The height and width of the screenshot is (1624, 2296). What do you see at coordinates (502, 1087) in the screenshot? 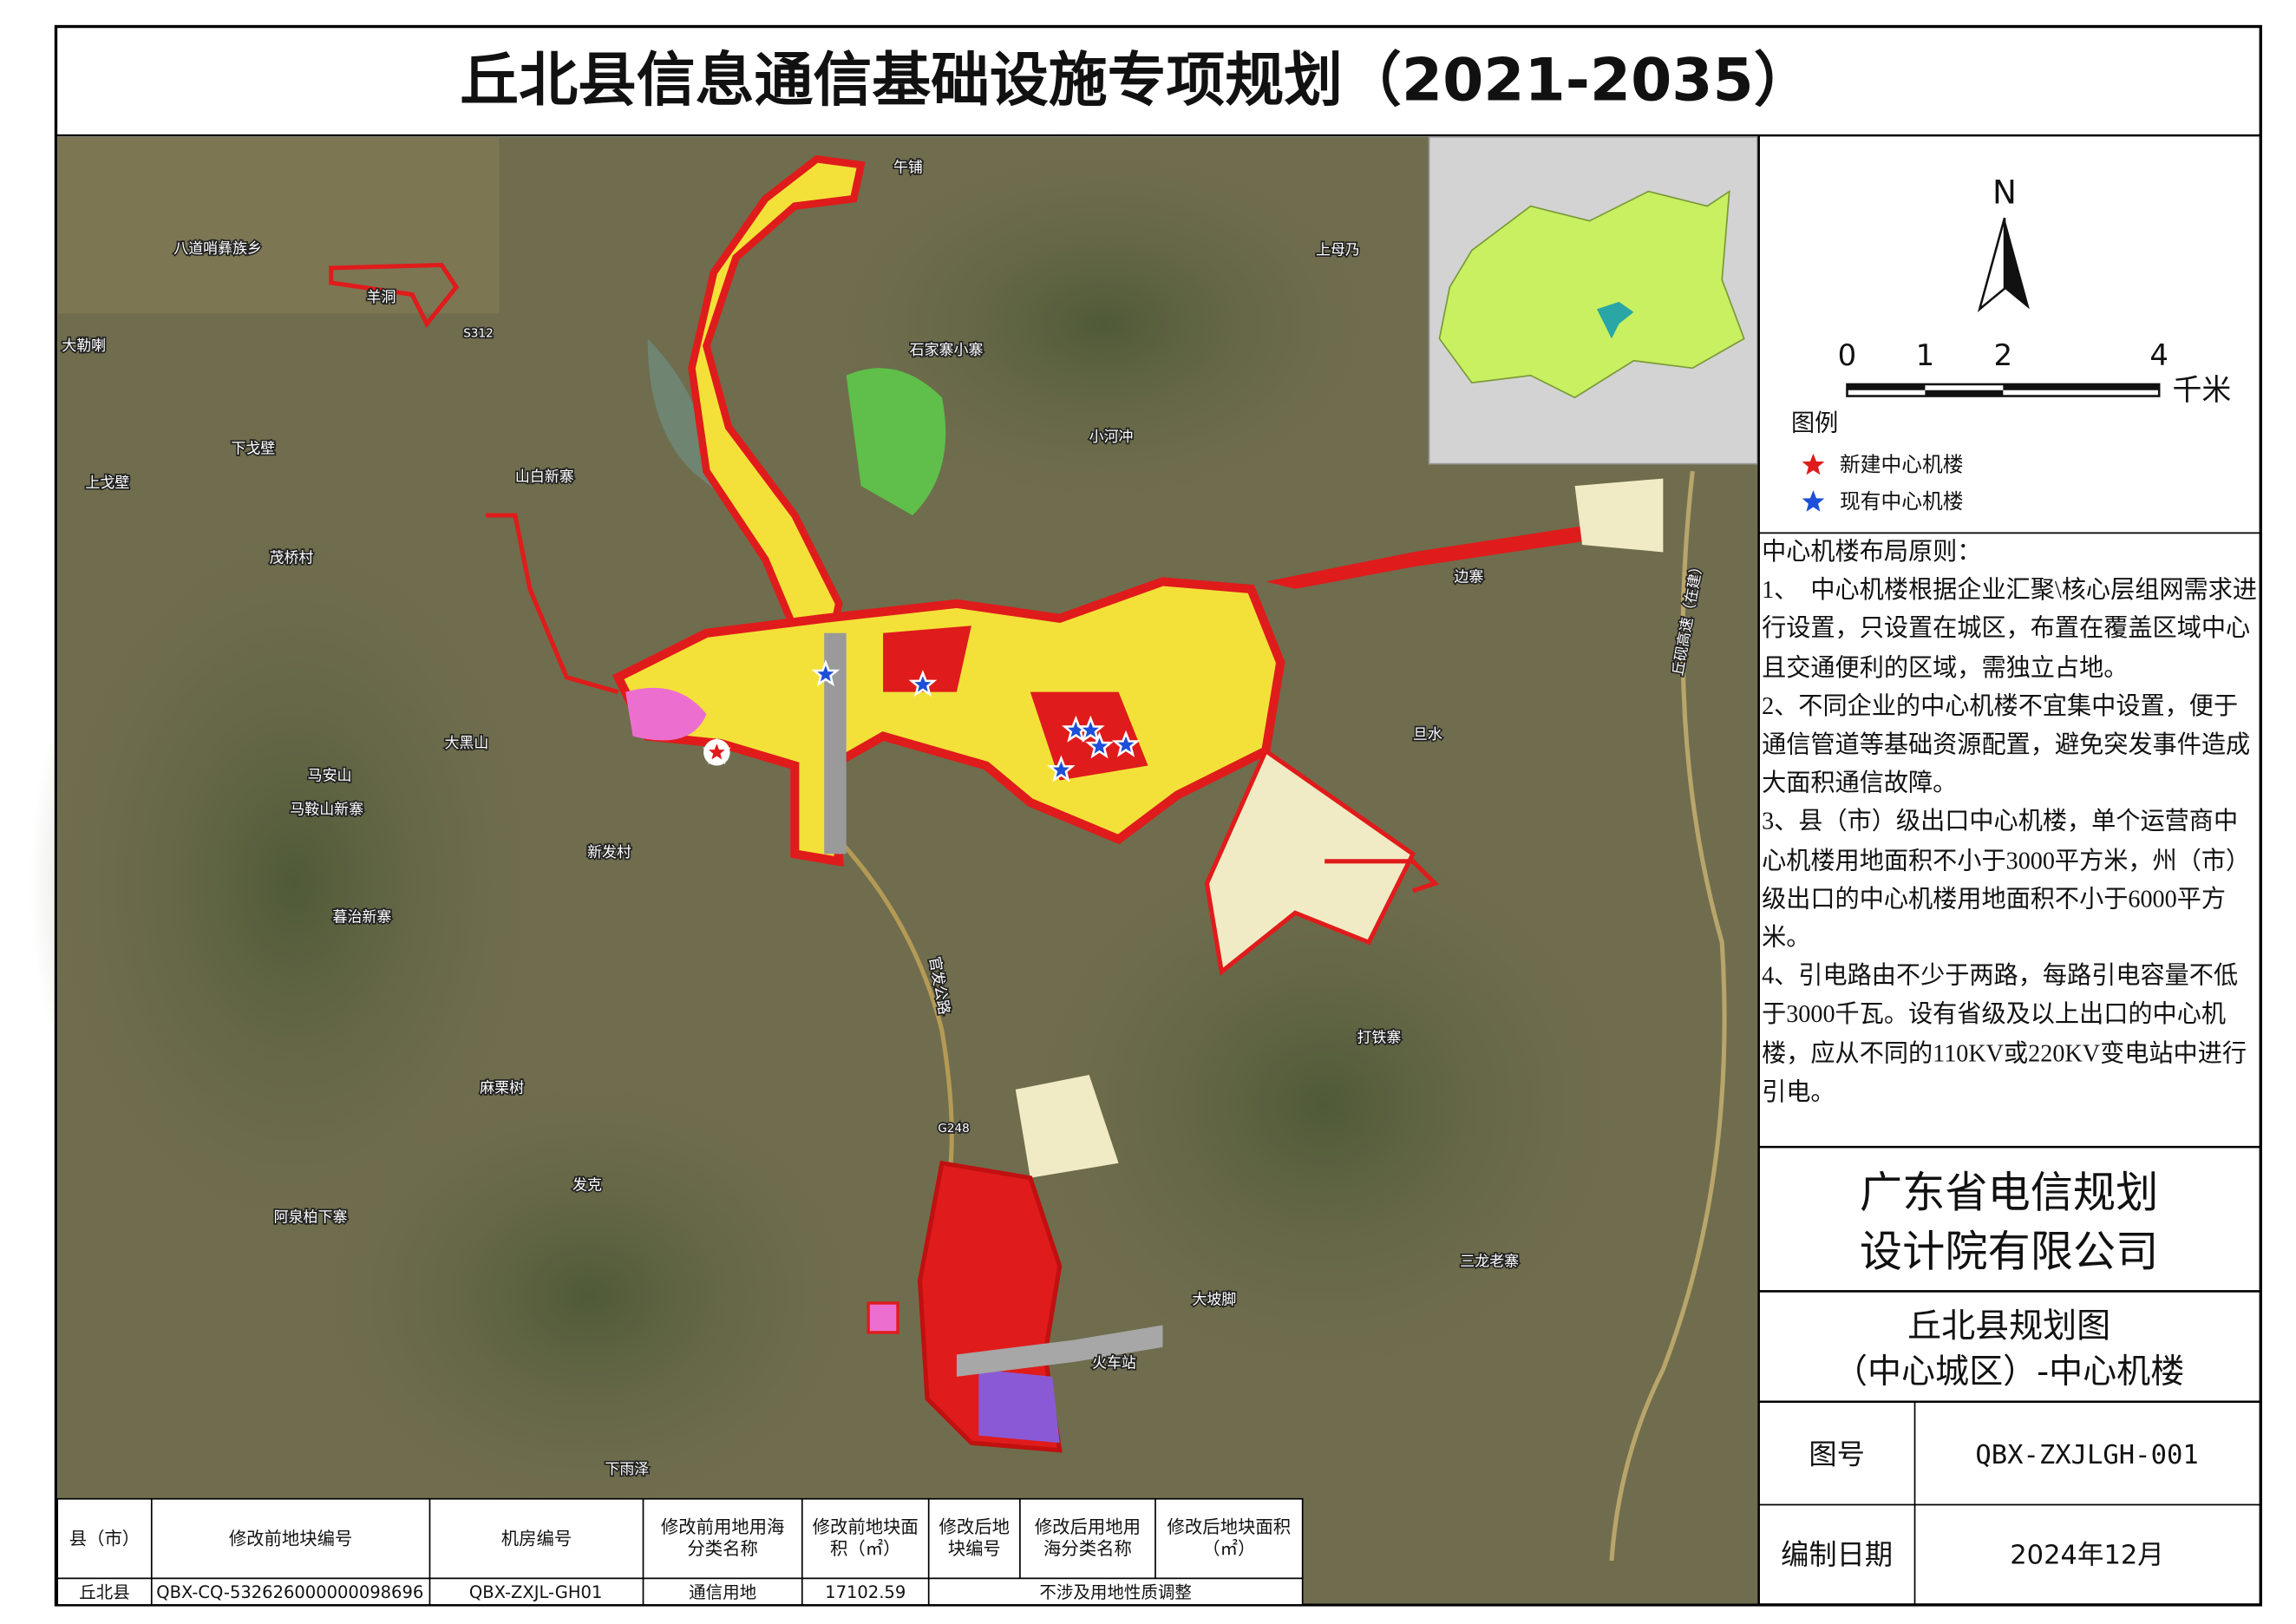
I see `place-label: 麻栗树` at bounding box center [502, 1087].